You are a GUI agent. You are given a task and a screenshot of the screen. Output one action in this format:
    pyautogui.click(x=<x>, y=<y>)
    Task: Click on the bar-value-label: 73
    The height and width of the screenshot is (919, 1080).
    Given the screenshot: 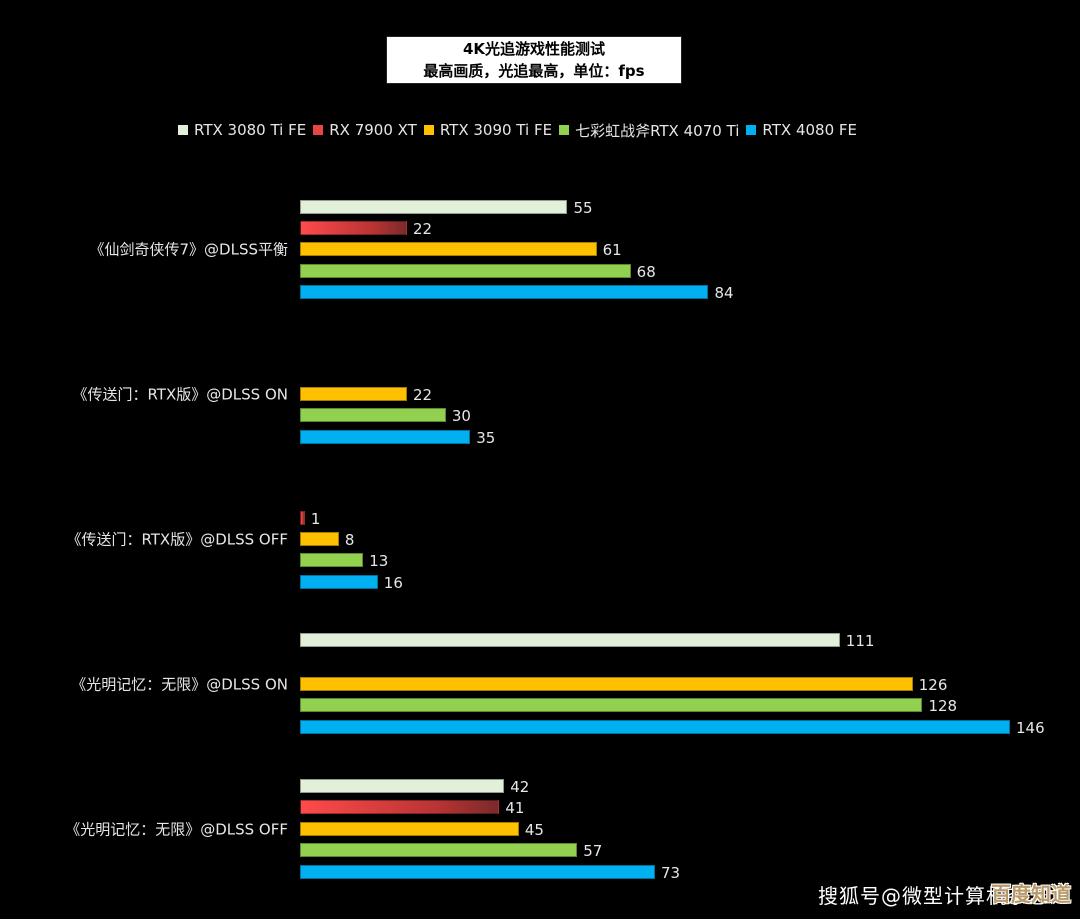 What is the action you would take?
    pyautogui.click(x=670, y=873)
    